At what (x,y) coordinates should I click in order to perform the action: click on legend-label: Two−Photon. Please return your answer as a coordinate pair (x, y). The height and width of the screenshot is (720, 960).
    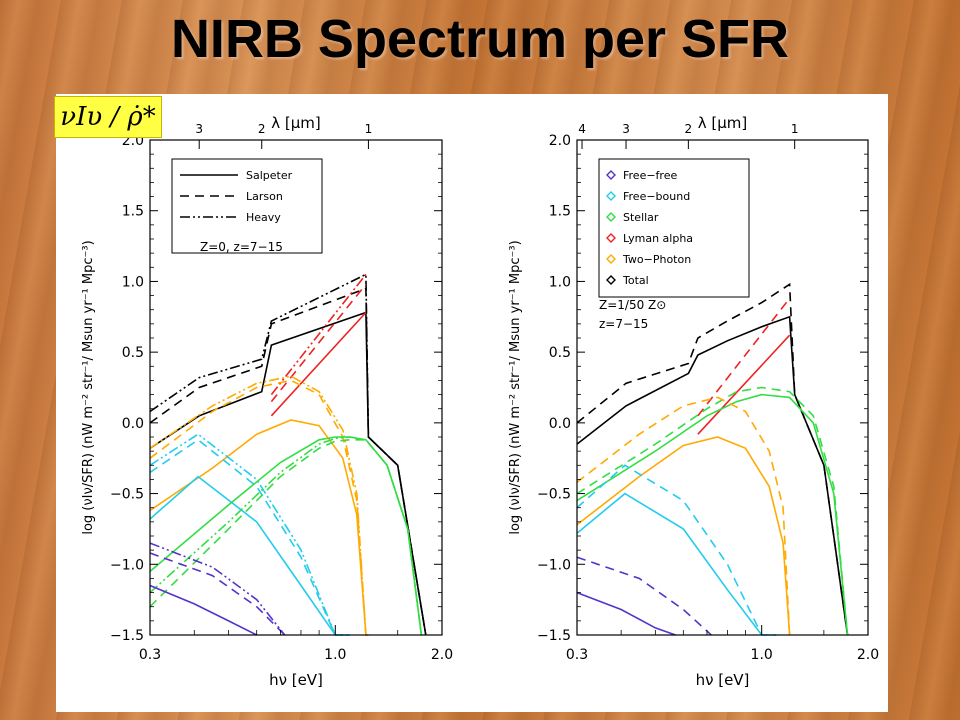
    Looking at the image, I should click on (656, 259).